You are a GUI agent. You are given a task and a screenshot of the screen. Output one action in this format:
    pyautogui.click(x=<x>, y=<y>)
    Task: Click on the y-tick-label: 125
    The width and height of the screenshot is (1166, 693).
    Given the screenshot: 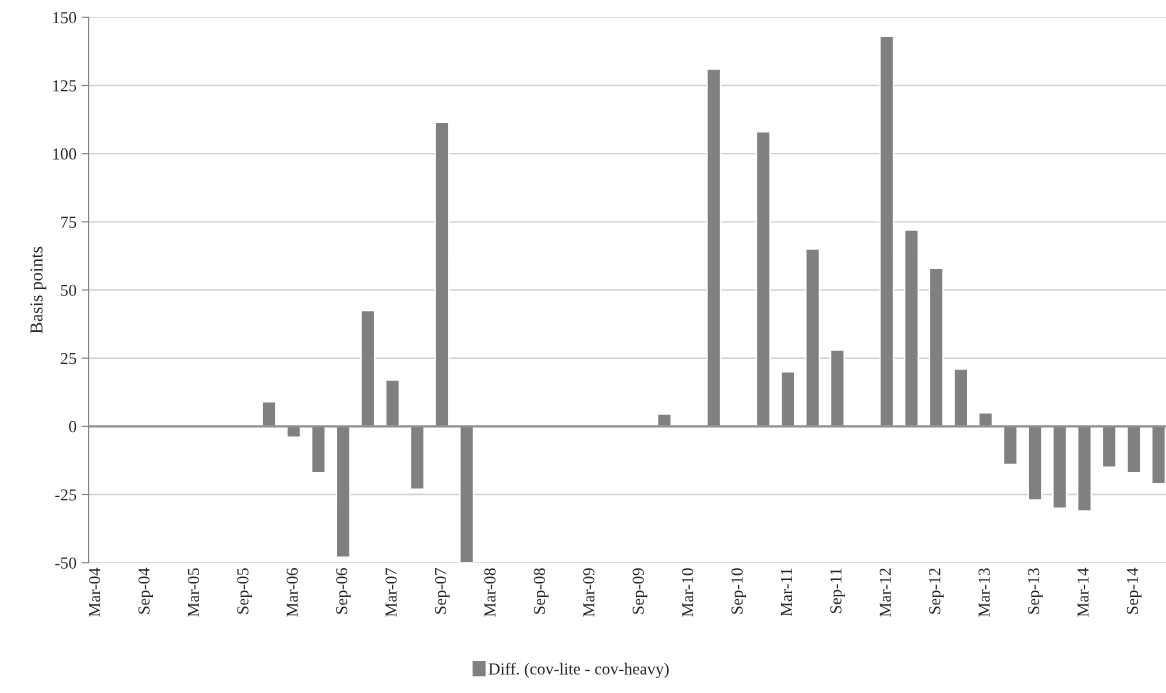 What is the action you would take?
    pyautogui.click(x=65, y=86)
    